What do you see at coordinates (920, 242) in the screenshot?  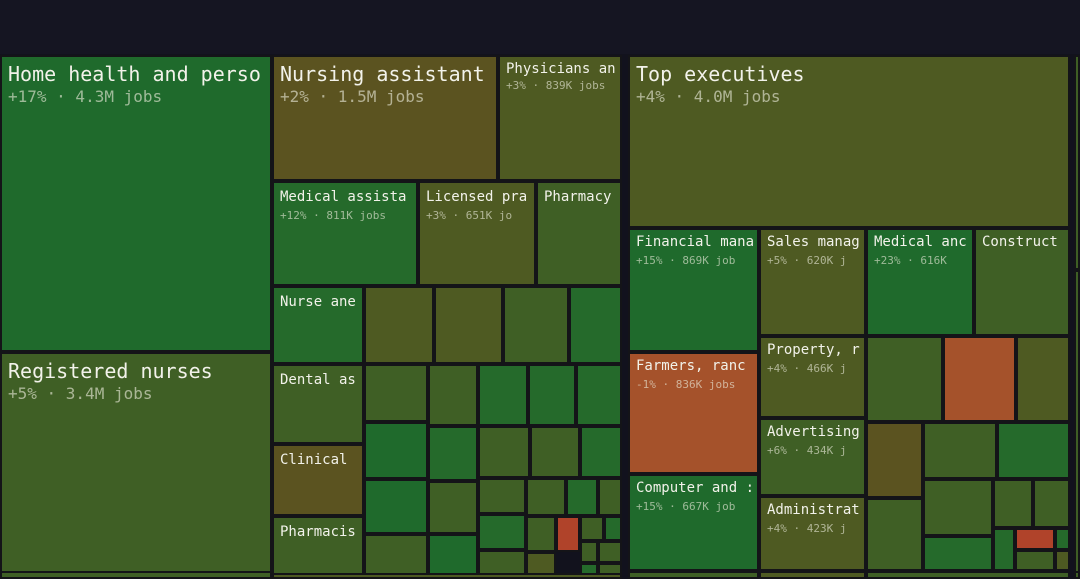 I see `tile-label: Medical anc` at bounding box center [920, 242].